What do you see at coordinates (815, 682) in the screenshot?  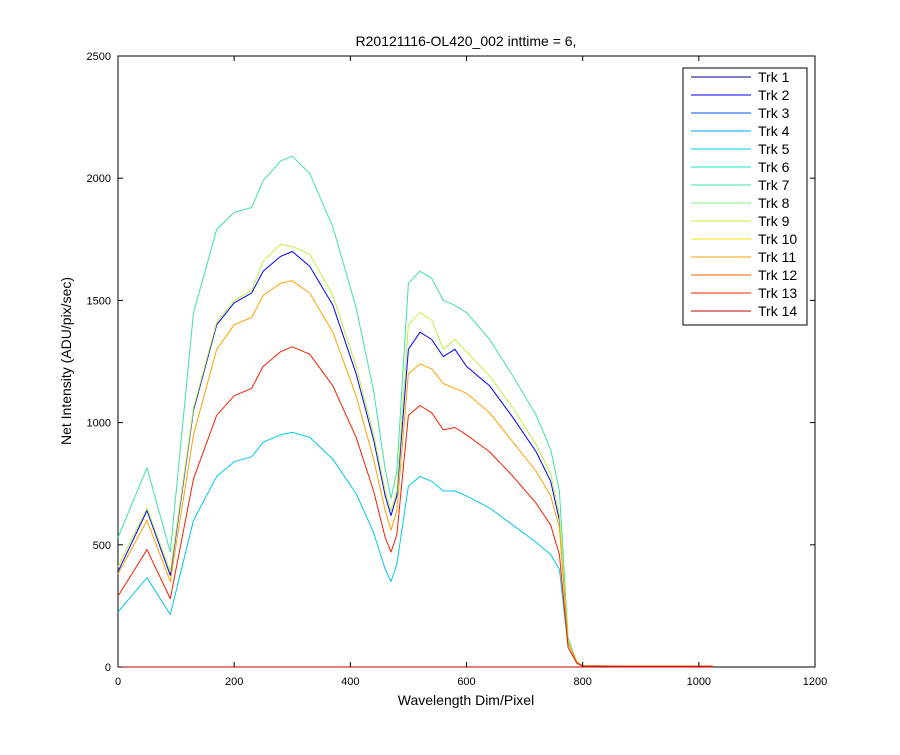 I see `x-tick-label: 1200` at bounding box center [815, 682].